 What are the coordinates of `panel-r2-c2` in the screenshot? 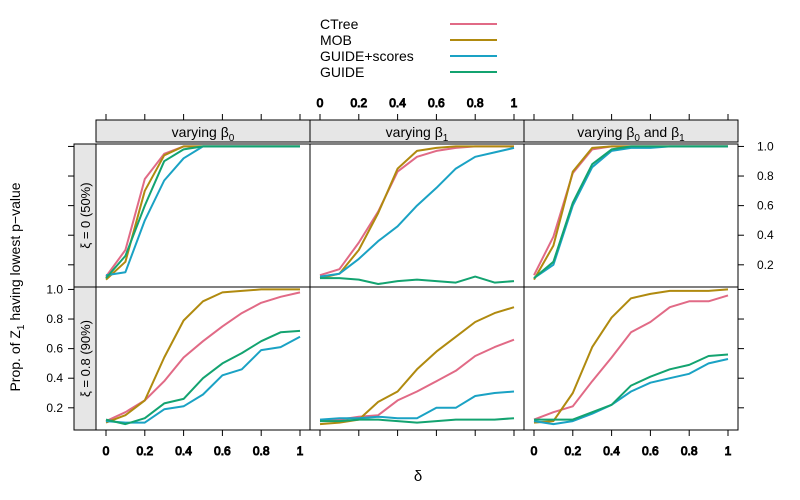 It's located at (417, 358).